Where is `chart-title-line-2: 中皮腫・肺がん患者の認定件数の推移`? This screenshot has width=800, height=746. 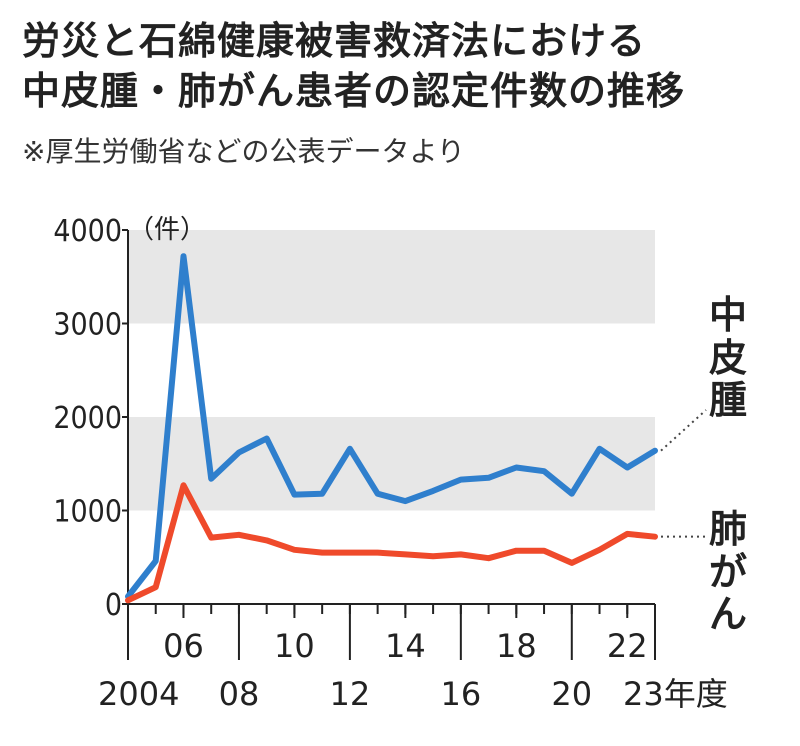 chart-title-line-2: 中皮腫・肺がん患者の認定件数の推移 is located at coordinates (354, 91).